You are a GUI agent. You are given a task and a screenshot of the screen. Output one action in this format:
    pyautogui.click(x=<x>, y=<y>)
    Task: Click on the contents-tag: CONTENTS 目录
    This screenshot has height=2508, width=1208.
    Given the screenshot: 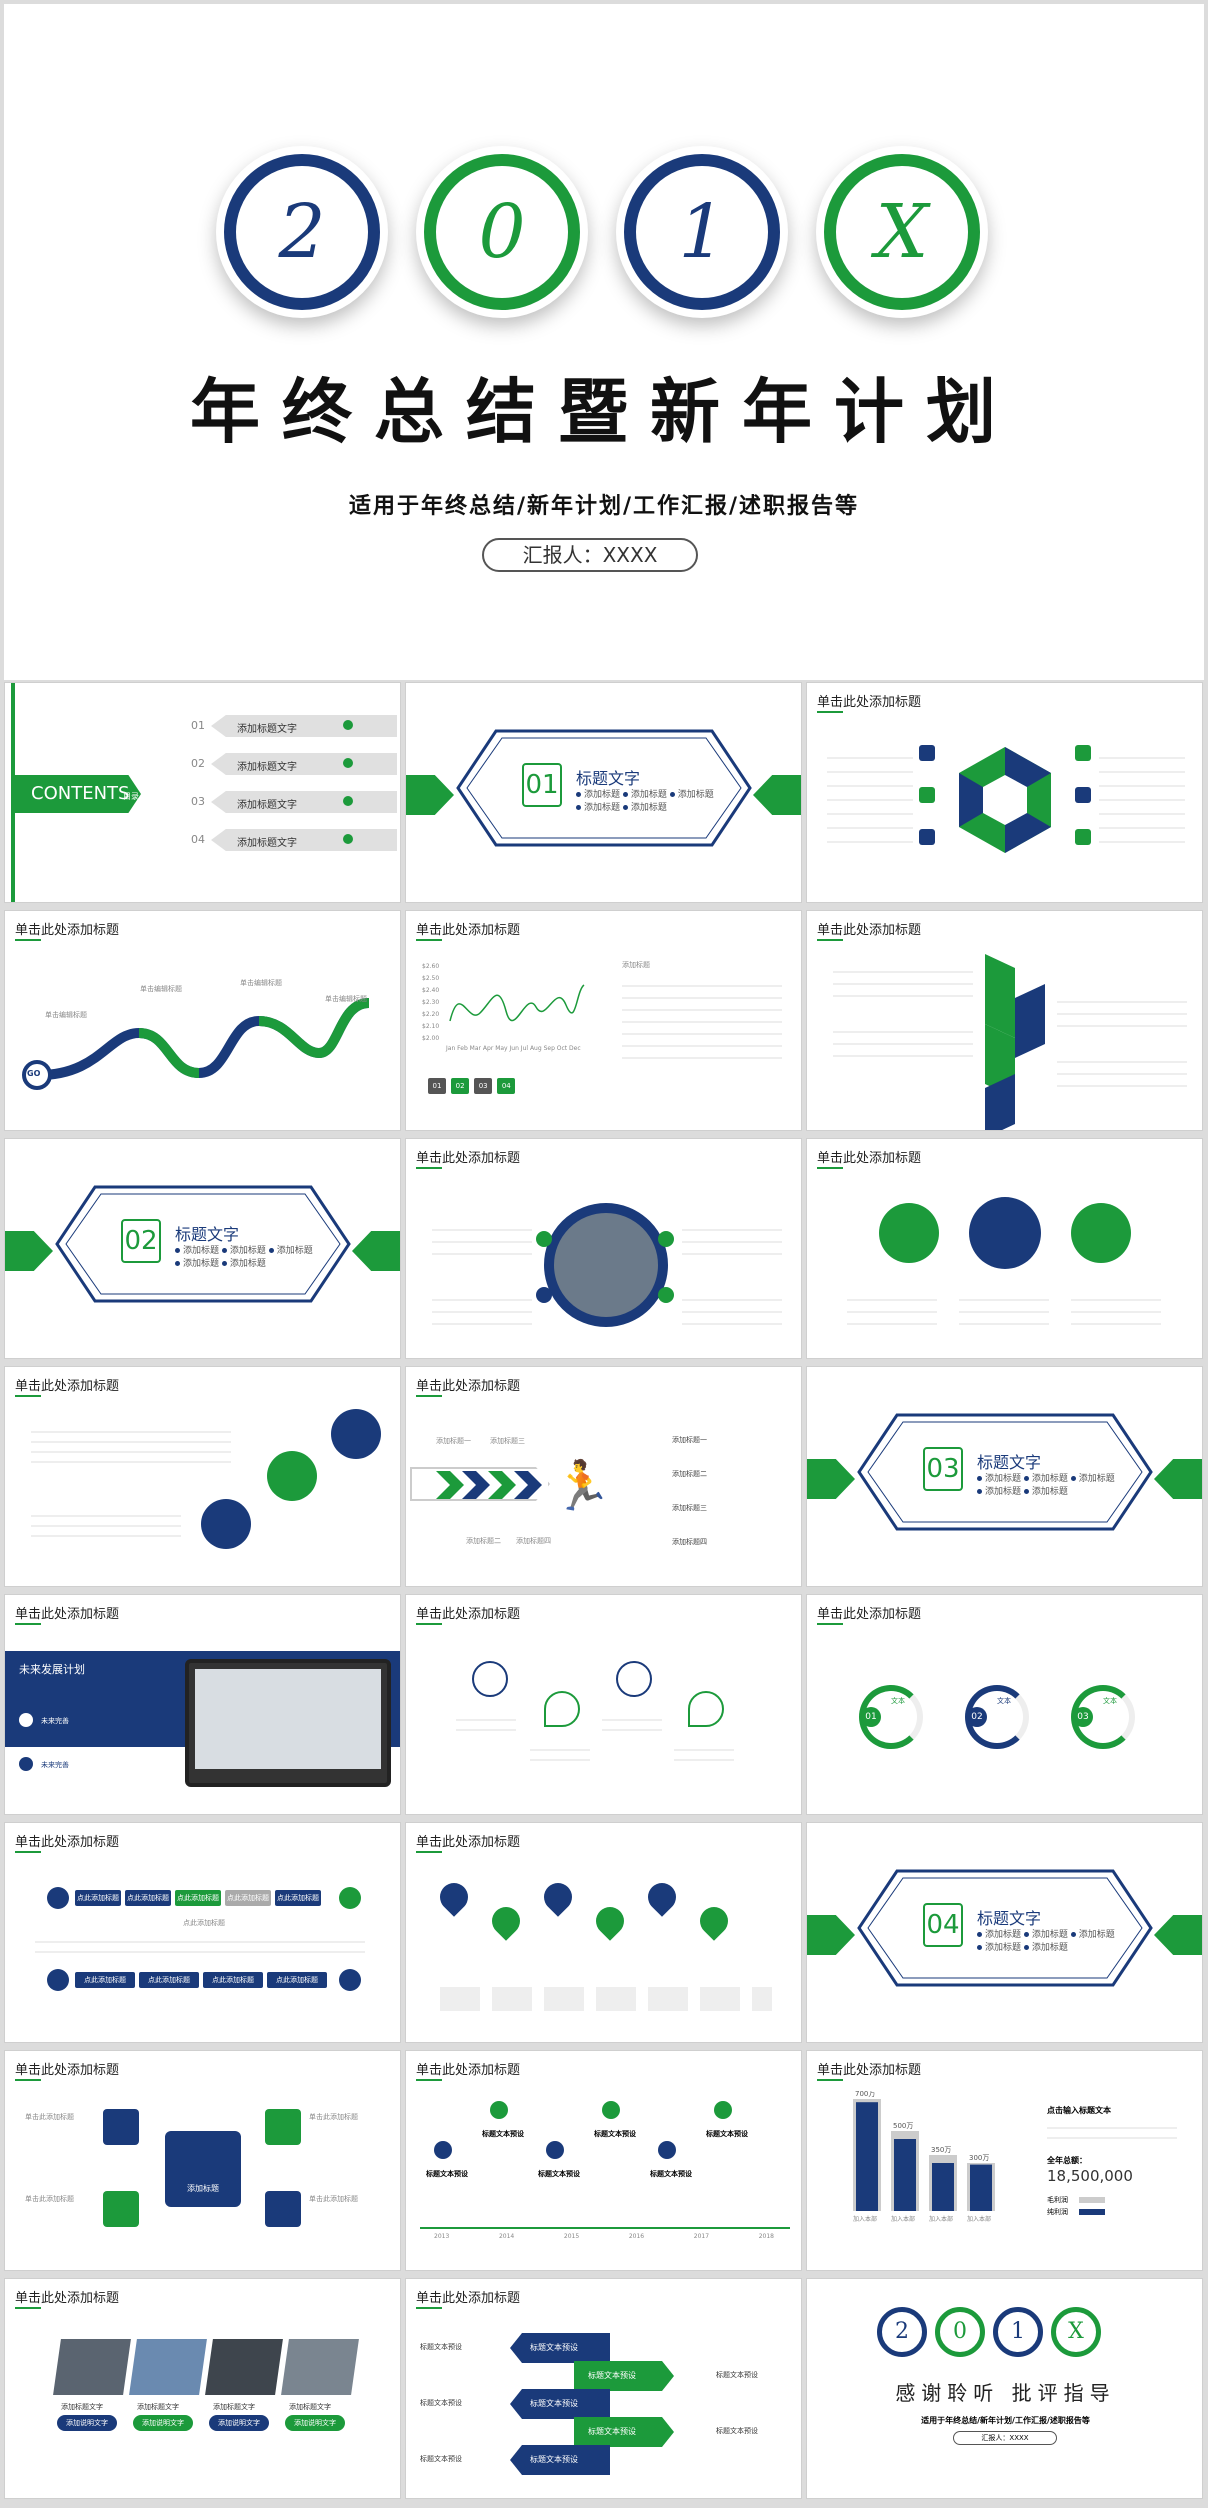 What is the action you would take?
    pyautogui.click(x=78, y=794)
    